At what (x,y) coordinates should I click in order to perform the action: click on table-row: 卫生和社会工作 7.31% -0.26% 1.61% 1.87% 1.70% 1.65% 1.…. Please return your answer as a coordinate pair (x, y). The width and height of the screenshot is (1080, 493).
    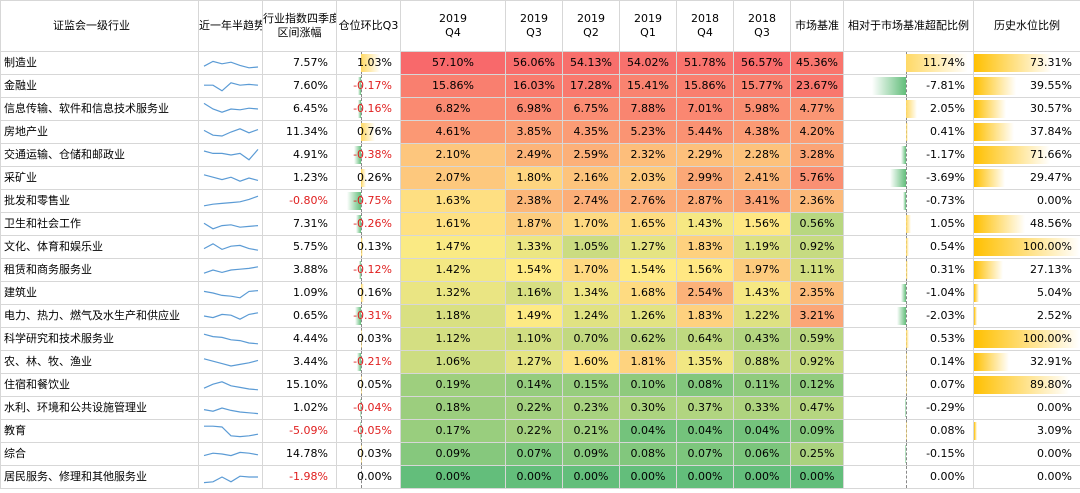
    Looking at the image, I should click on (540, 224).